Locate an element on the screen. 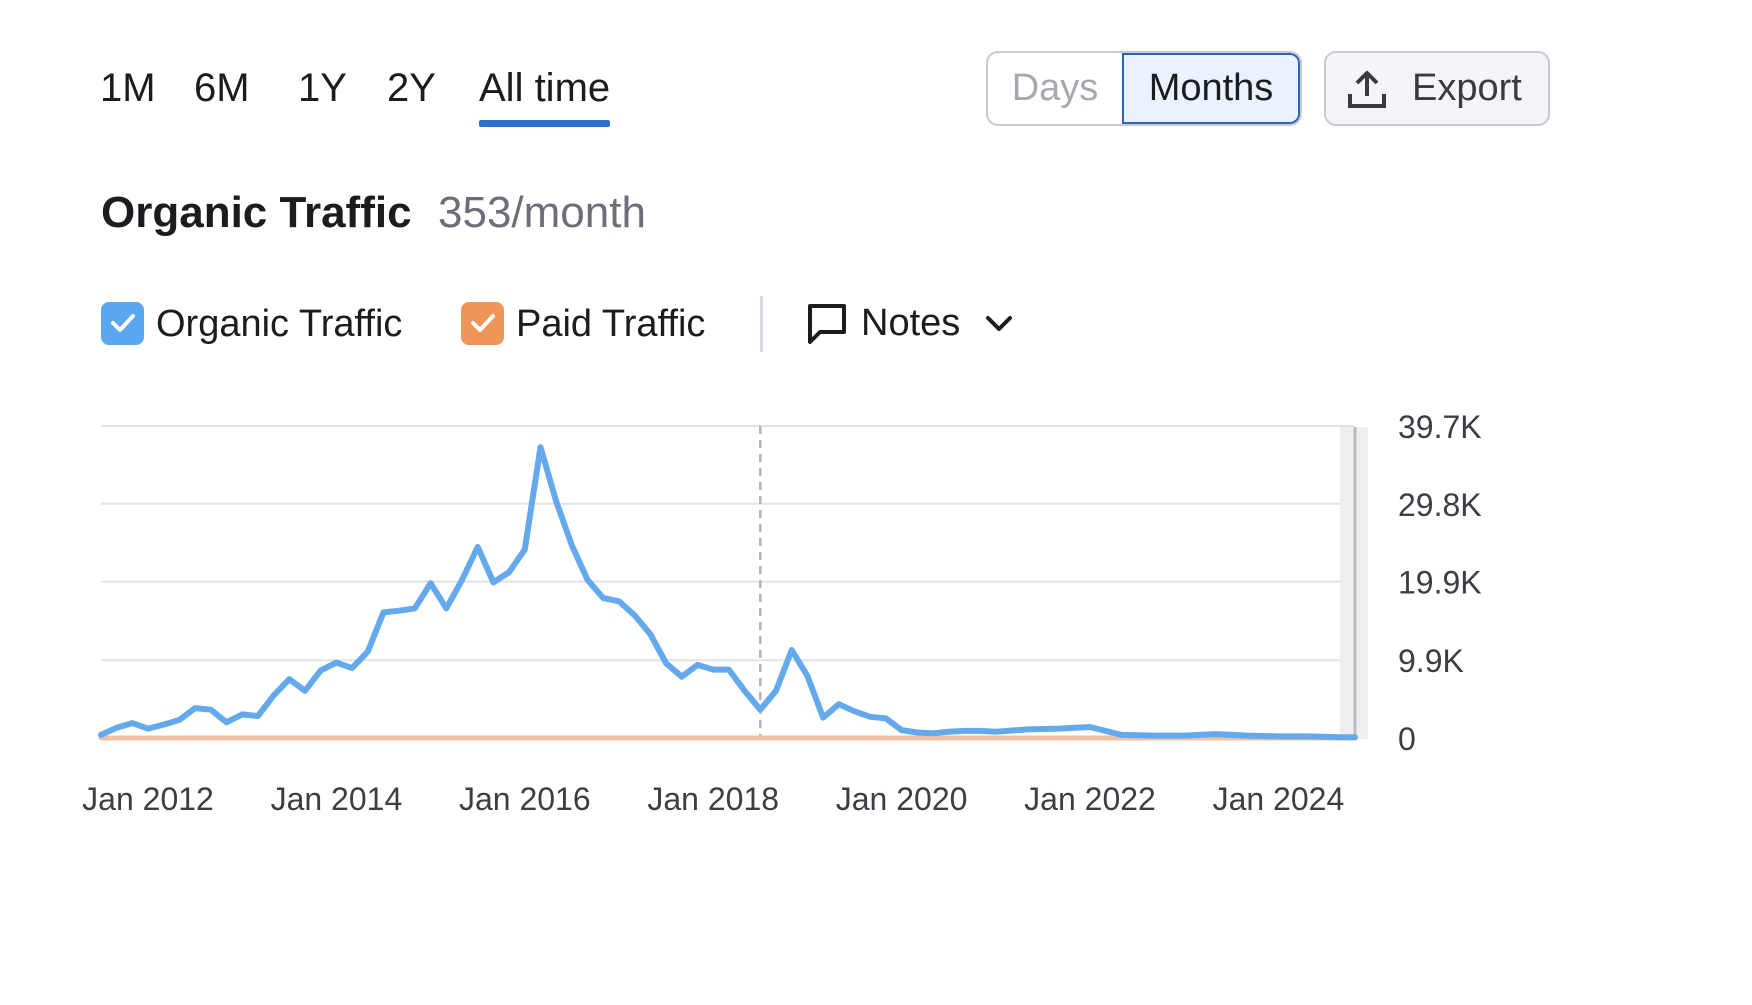 The image size is (1752, 1005). paid-checkbox is located at coordinates (482, 323).